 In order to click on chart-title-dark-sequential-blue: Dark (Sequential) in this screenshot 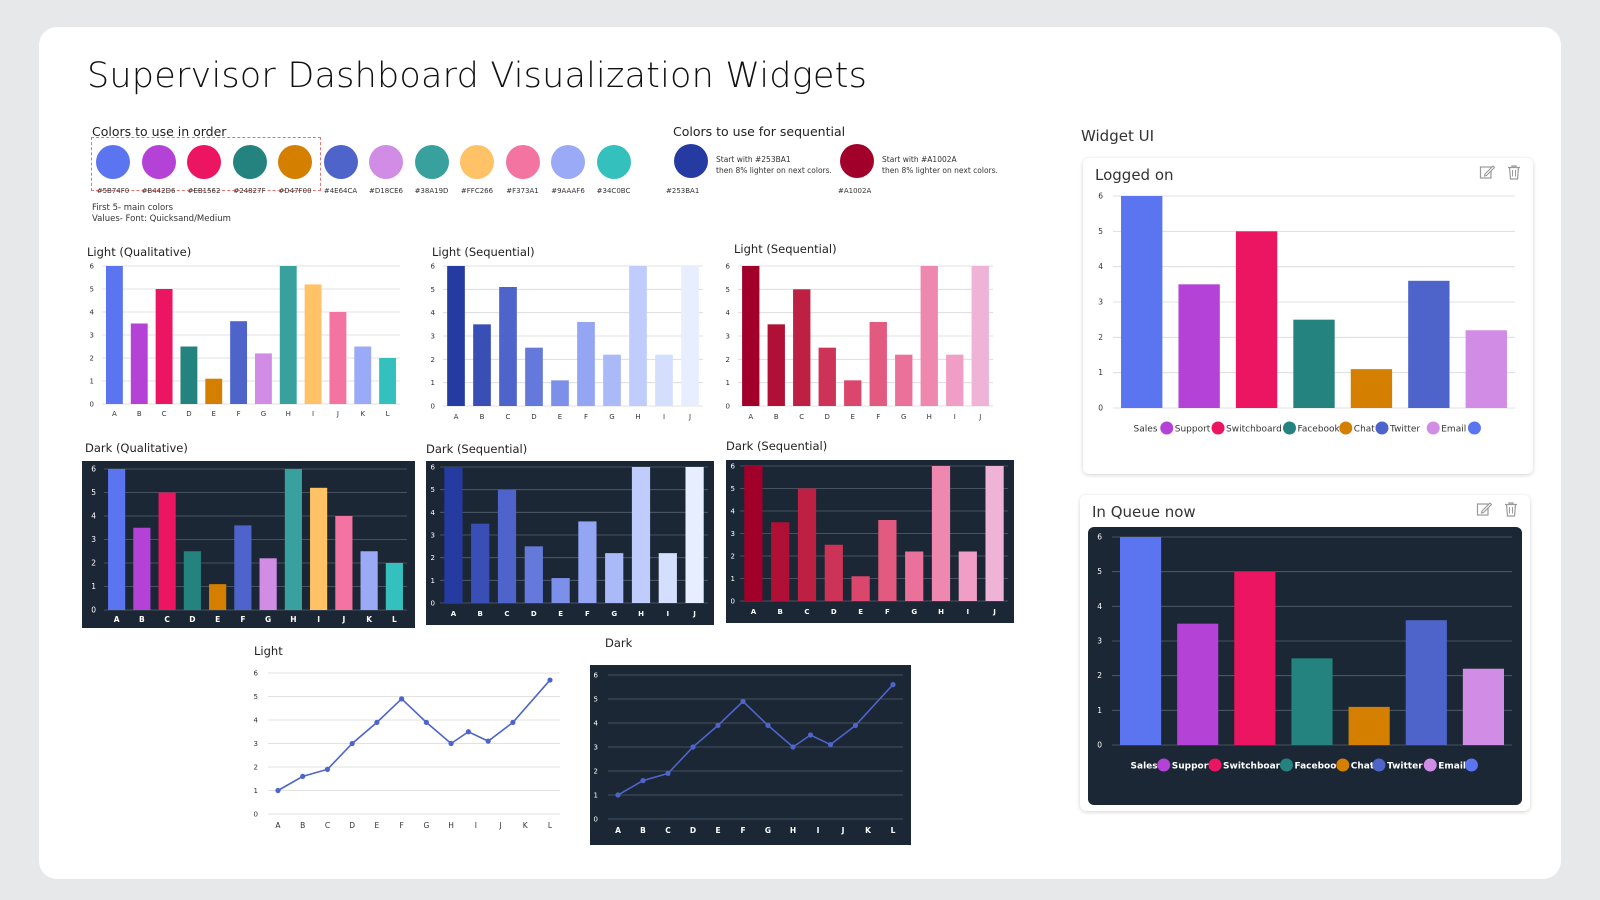, I will do `click(477, 449)`.